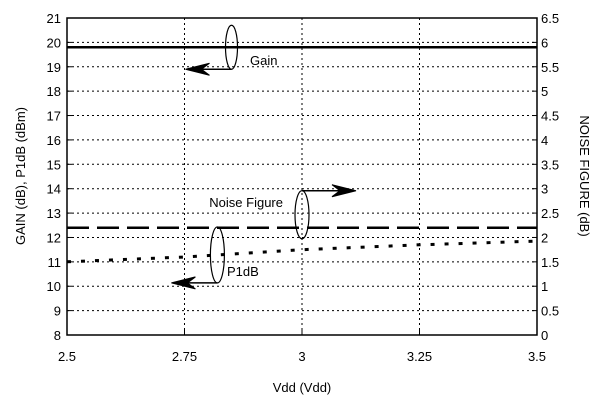 This screenshot has height=402, width=594. What do you see at coordinates (243, 271) in the screenshot?
I see `annotation-label-p1db: P1dB` at bounding box center [243, 271].